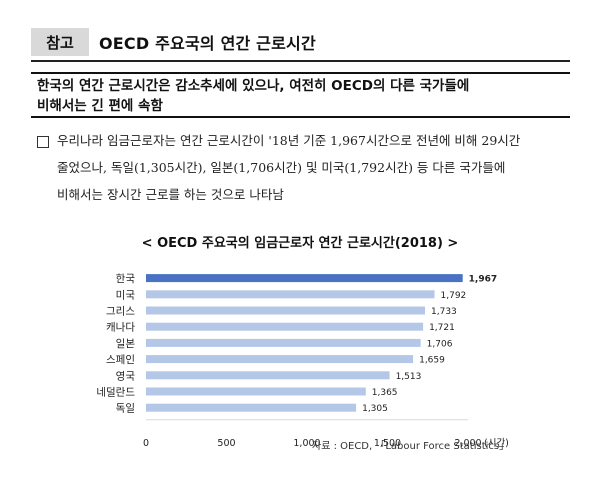  What do you see at coordinates (120, 328) in the screenshot?
I see `category-label: 캐나다` at bounding box center [120, 328].